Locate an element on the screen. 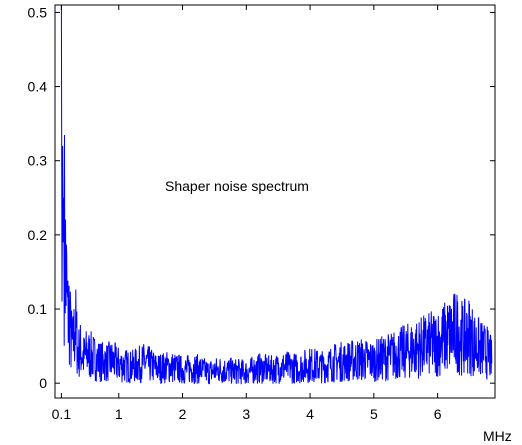 This screenshot has width=522, height=445. x-tick-label: 0.1 is located at coordinates (62, 414).